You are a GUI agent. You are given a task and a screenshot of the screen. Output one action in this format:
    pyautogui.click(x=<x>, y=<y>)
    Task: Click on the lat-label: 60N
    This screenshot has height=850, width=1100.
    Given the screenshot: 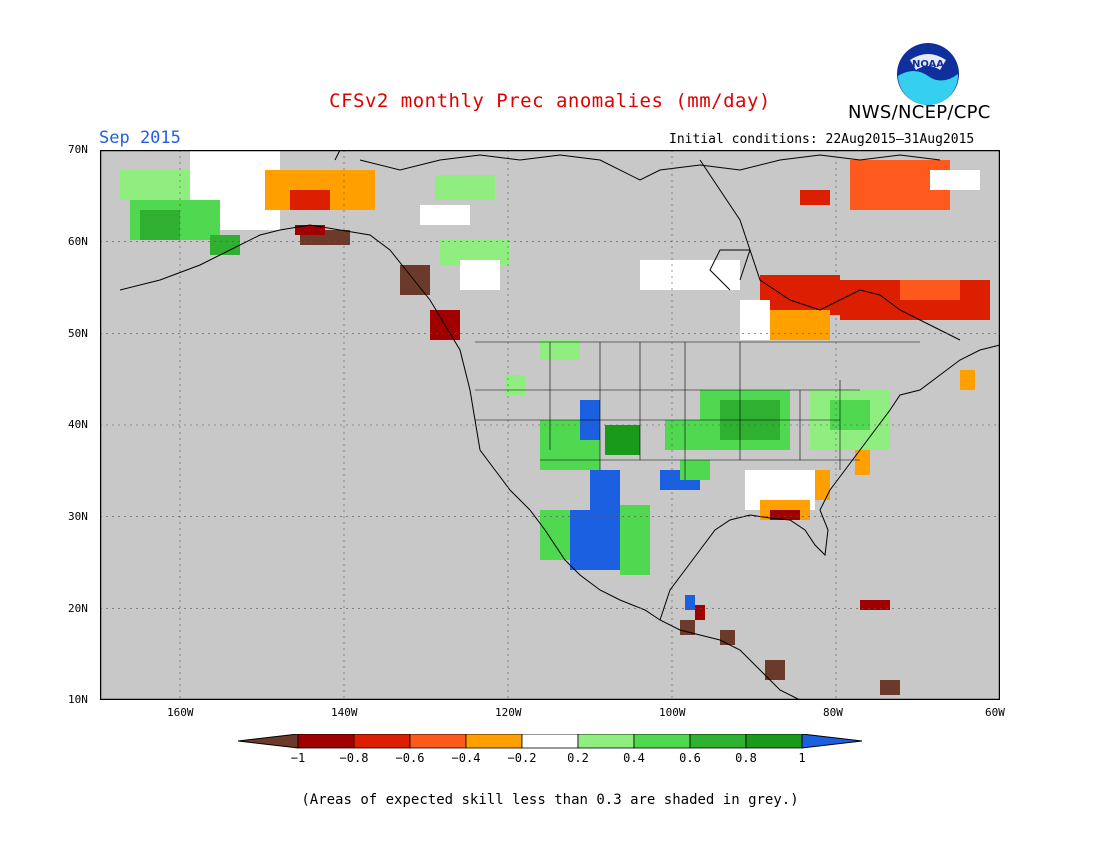 What is the action you would take?
    pyautogui.click(x=78, y=241)
    